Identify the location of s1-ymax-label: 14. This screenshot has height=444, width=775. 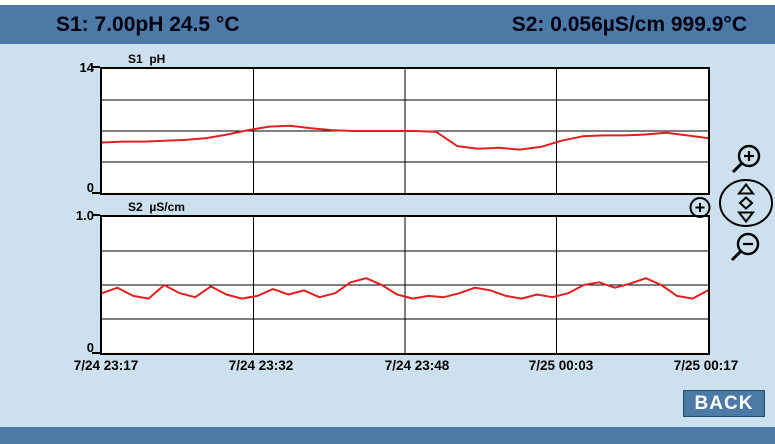
(86, 67).